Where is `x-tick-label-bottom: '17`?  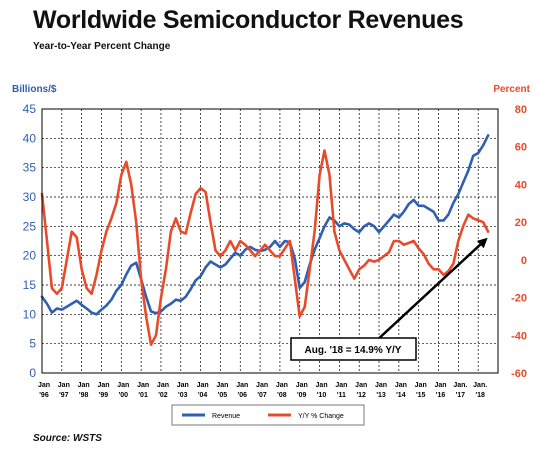 x-tick-label-bottom: '17 is located at coordinates (461, 395).